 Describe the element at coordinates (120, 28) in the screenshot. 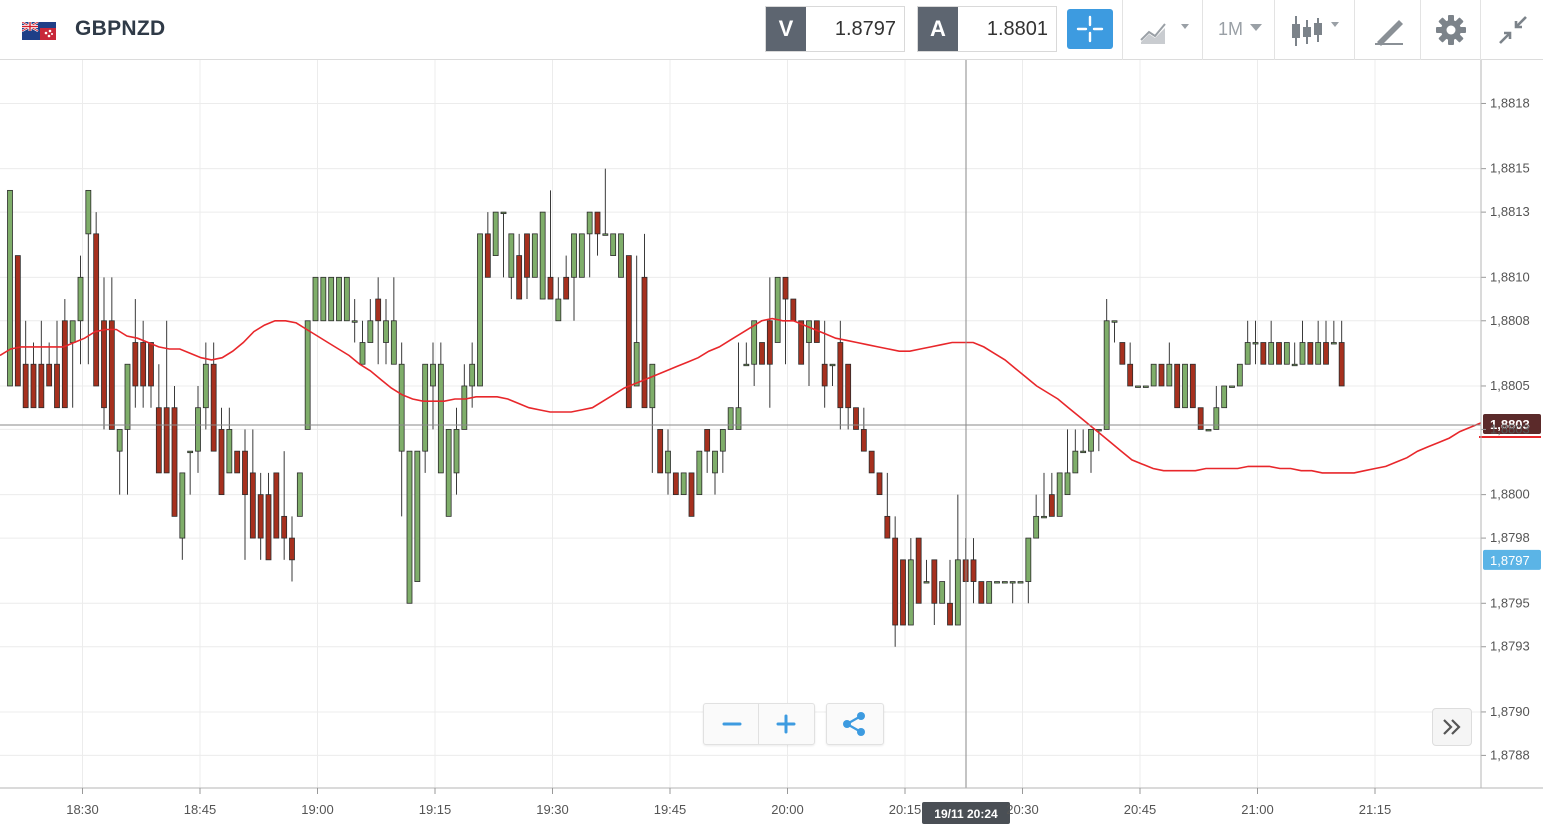

I see `symbol-title: GBPNZD` at that location.